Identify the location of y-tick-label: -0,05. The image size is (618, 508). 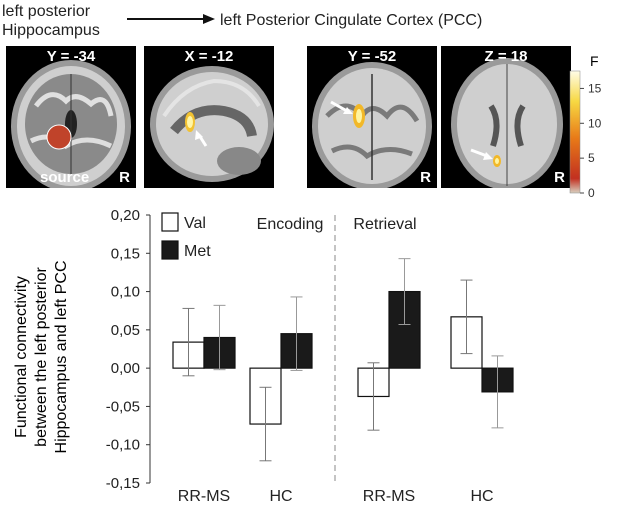
(123, 406).